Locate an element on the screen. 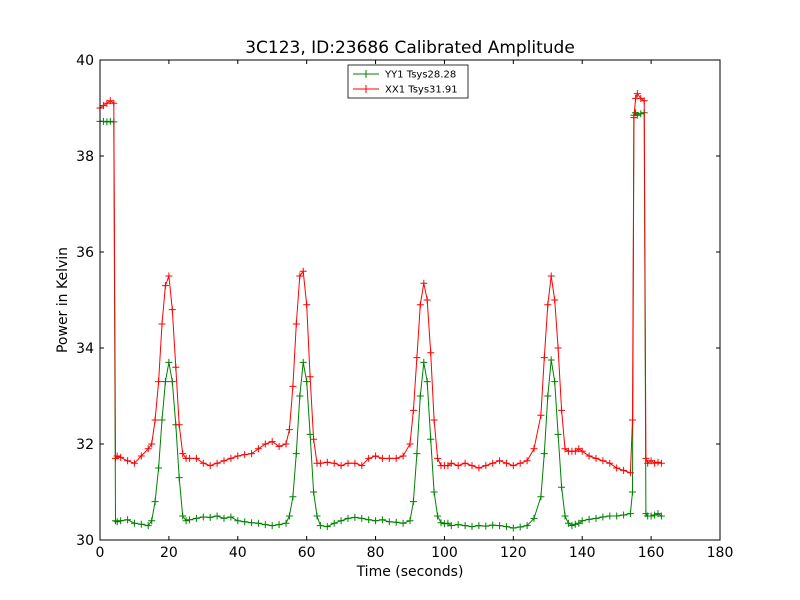 The width and height of the screenshot is (800, 600). x-tick-label: 100 is located at coordinates (444, 553).